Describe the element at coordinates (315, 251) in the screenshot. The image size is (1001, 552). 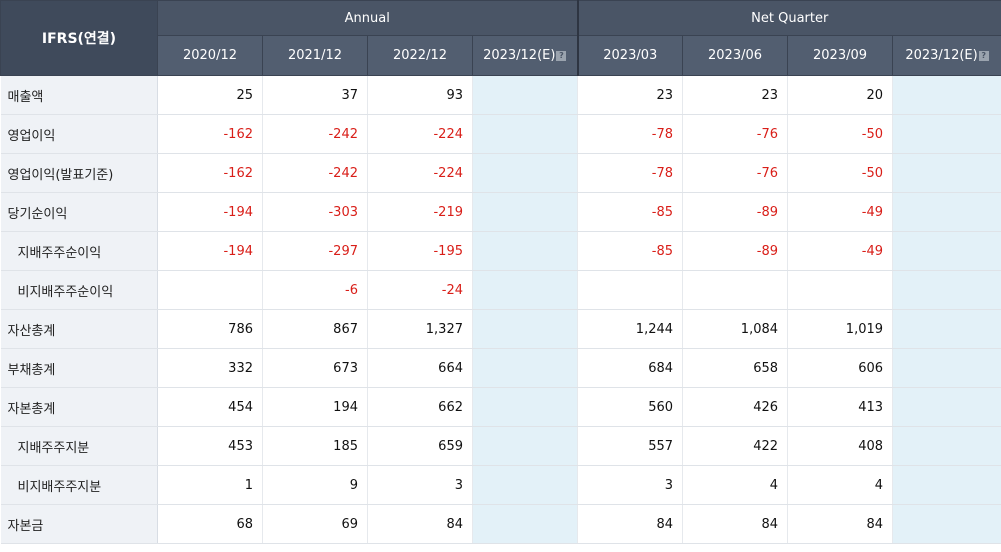
I see `value-cell: -297` at that location.